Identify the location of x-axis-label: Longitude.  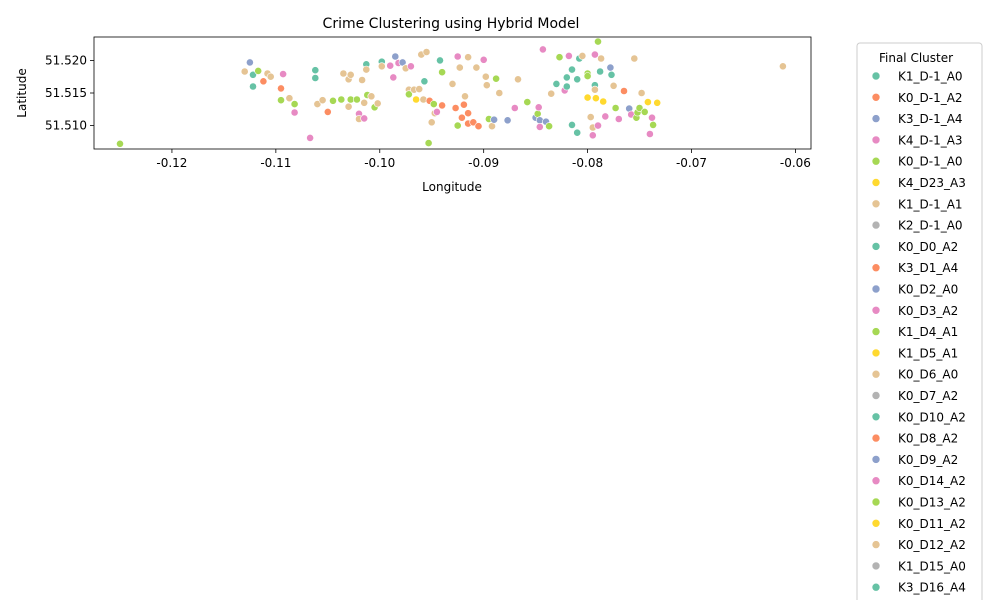
(452, 187).